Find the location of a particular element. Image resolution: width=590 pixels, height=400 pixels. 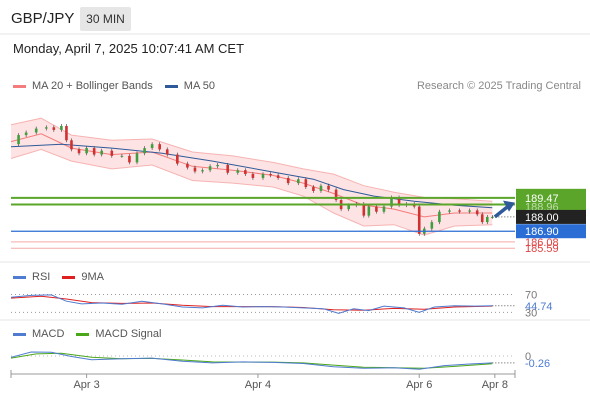

current-price-label-bg is located at coordinates (551, 216).